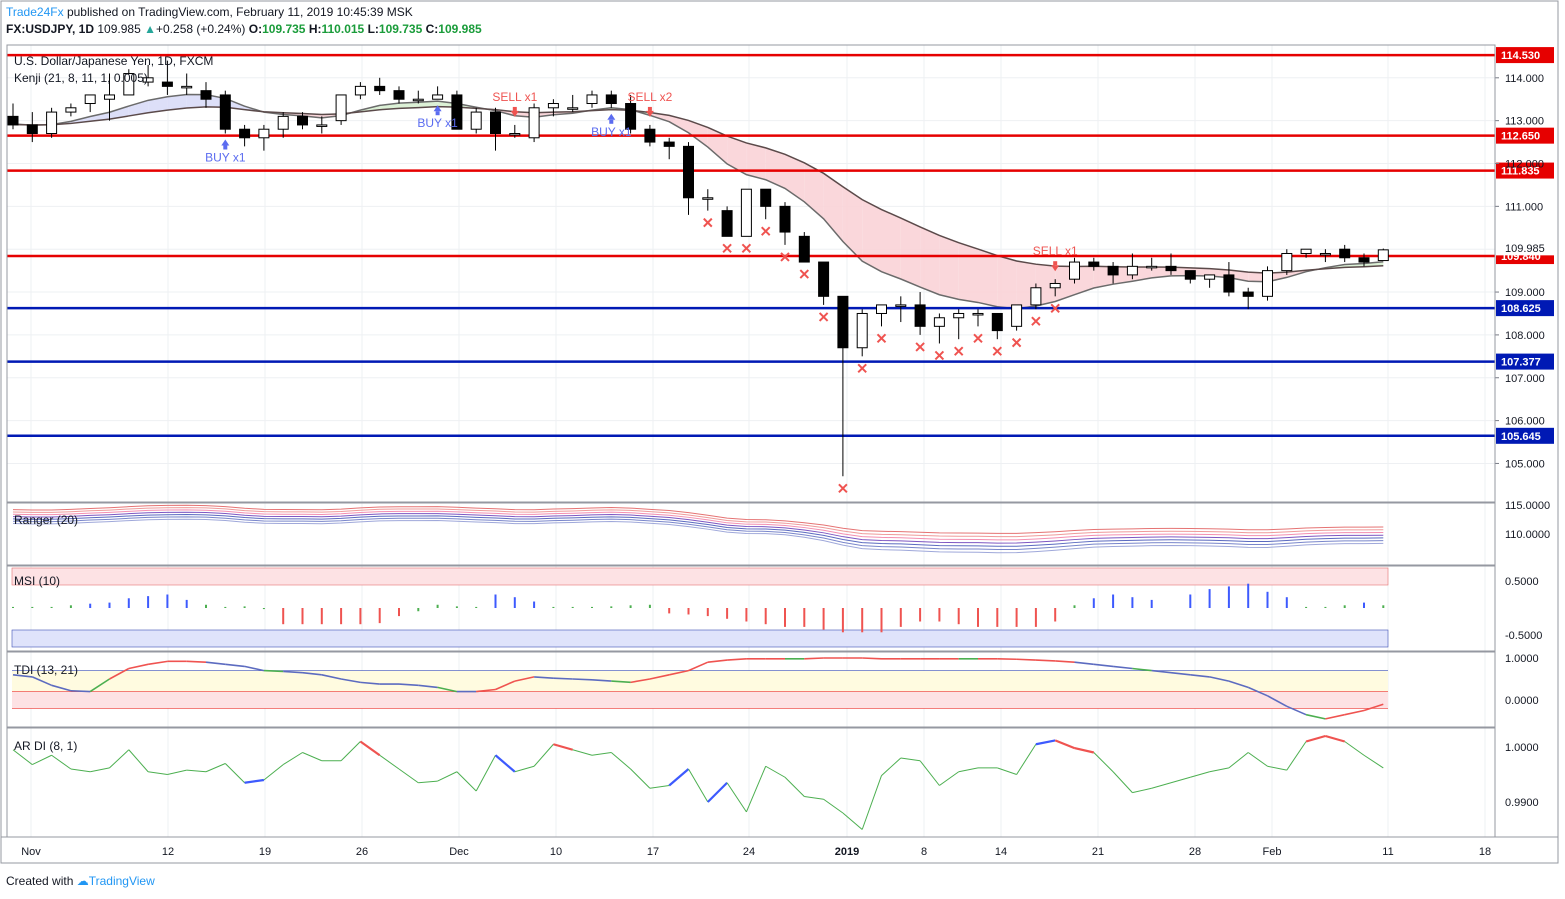 This screenshot has width=1565, height=899. I want to click on chart-title: U.S. Dollar/Japanese Yen, 1D, FXCM, so click(113, 61).